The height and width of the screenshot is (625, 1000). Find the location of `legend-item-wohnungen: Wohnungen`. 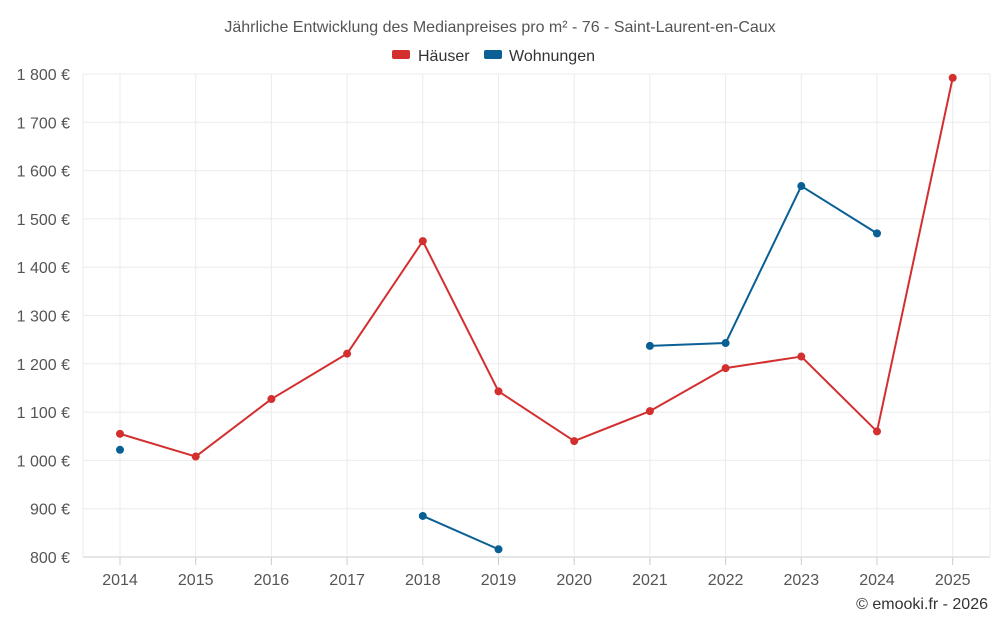

legend-item-wohnungen: Wohnungen is located at coordinates (539, 56).